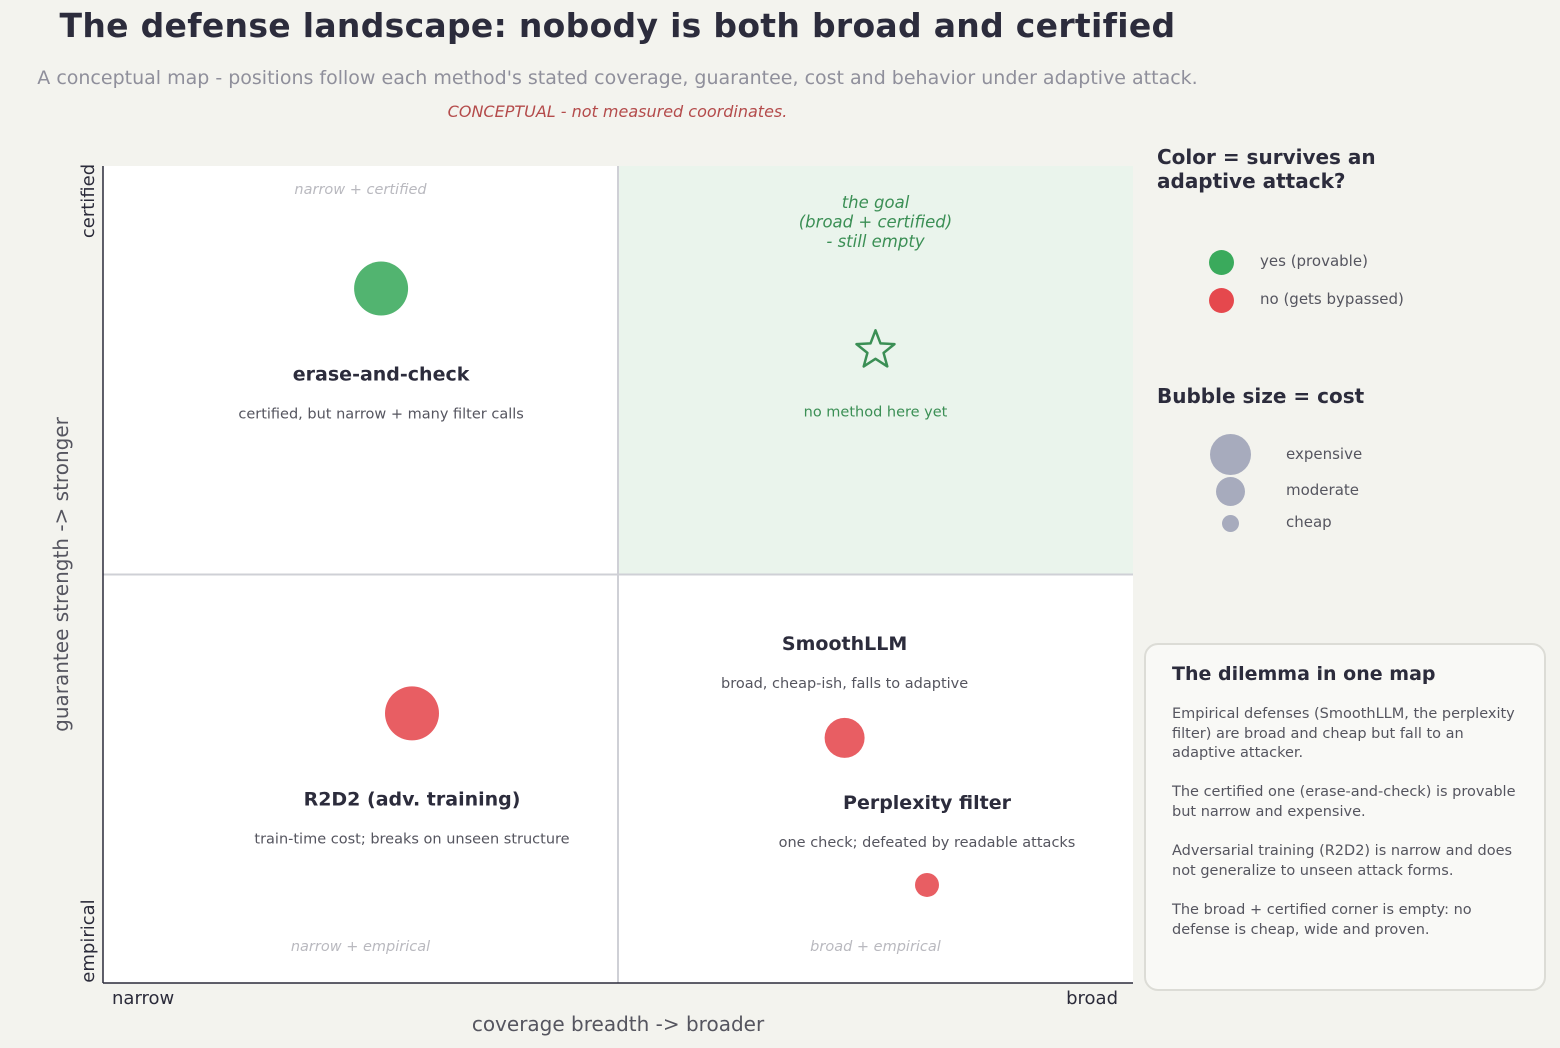  What do you see at coordinates (143, 998) in the screenshot?
I see `x-tick-narrow: narrow` at bounding box center [143, 998].